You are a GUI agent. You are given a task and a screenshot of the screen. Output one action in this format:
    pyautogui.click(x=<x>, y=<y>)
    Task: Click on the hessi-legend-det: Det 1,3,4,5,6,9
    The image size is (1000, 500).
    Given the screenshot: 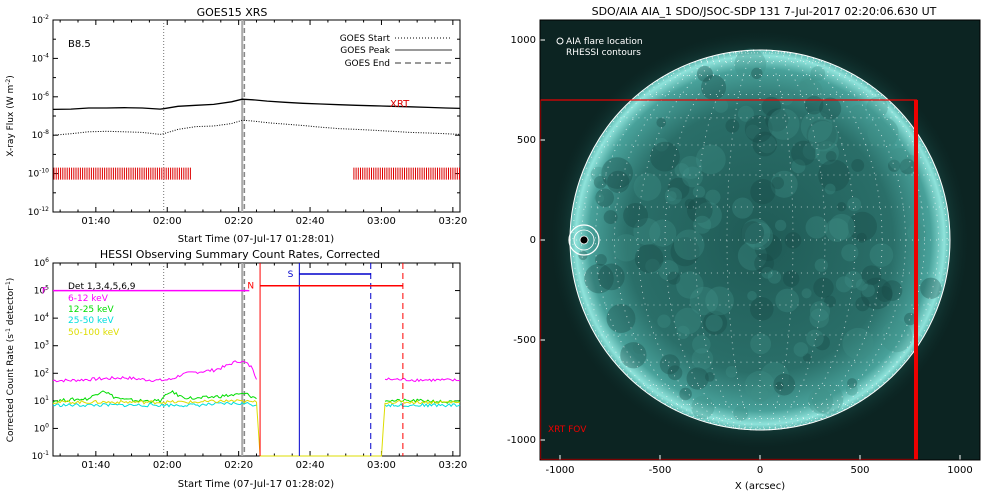 What is the action you would take?
    pyautogui.click(x=102, y=287)
    